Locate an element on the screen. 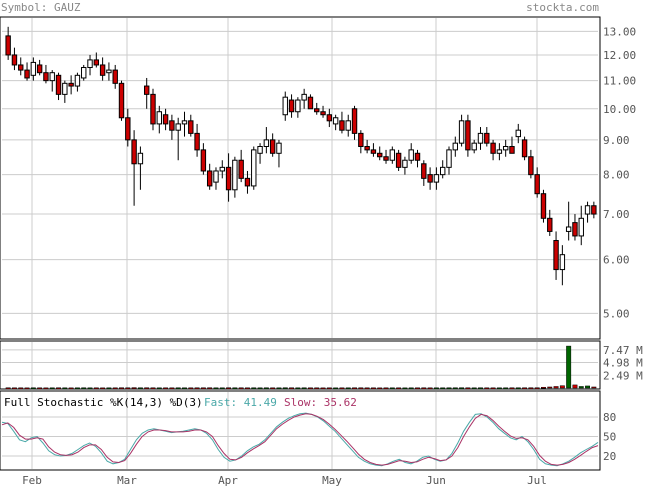  price-tick-label: 11.00 is located at coordinates (619, 81).